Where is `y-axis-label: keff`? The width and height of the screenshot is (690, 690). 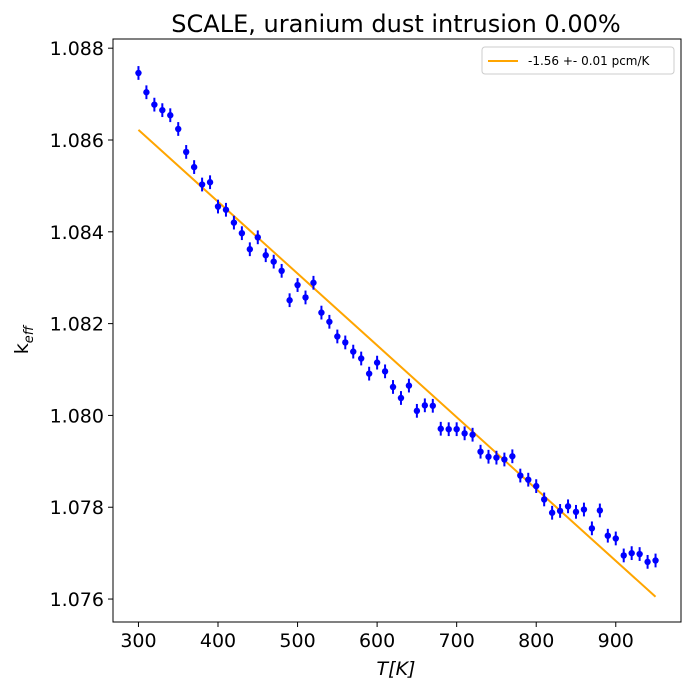 y-axis-label: keff is located at coordinates (24, 339).